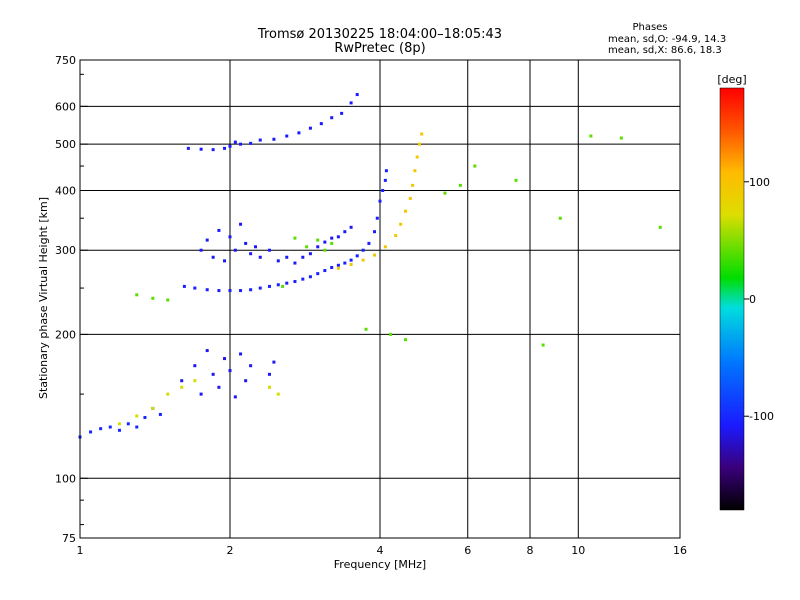  What do you see at coordinates (65, 250) in the screenshot?
I see `y-tick-label: 300` at bounding box center [65, 250].